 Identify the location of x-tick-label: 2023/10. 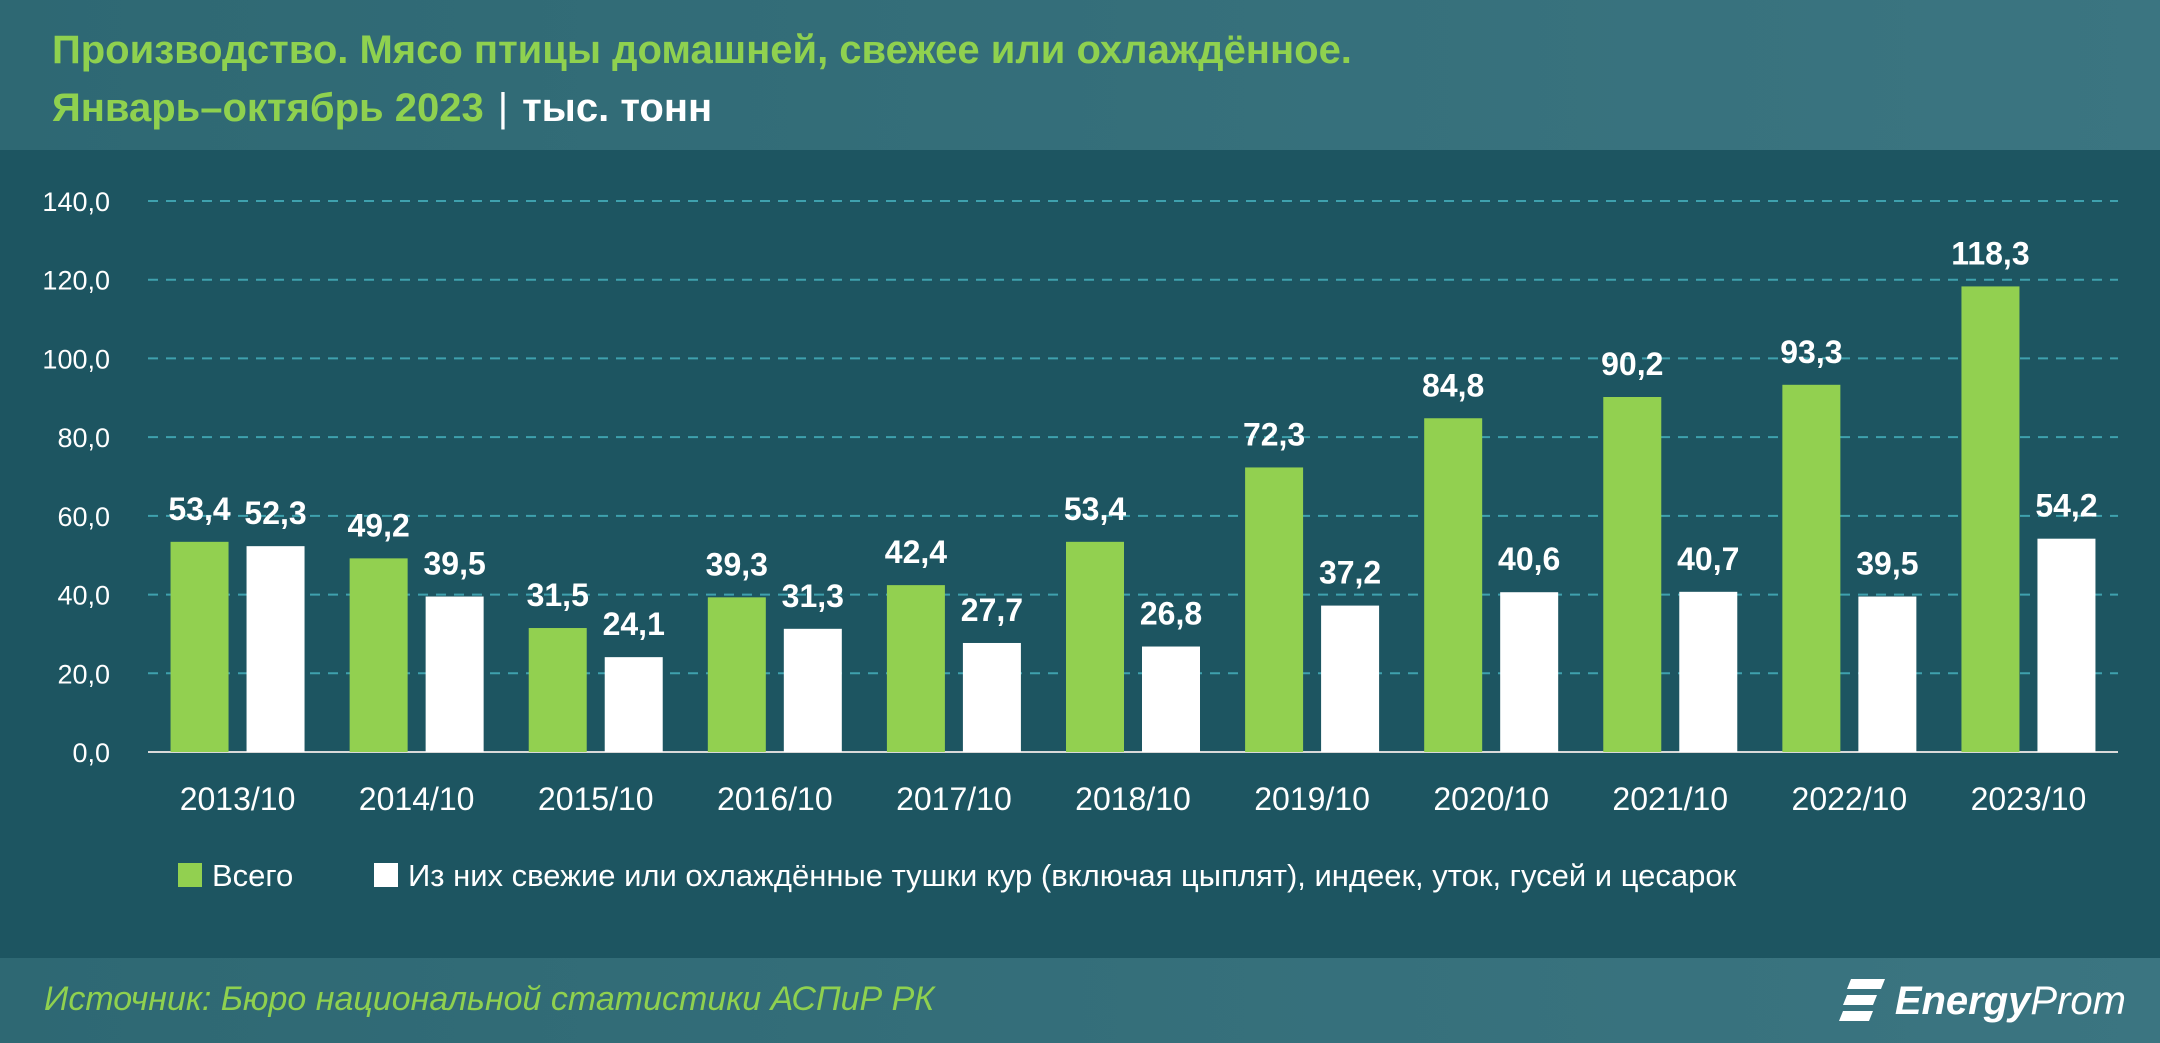
(2029, 799).